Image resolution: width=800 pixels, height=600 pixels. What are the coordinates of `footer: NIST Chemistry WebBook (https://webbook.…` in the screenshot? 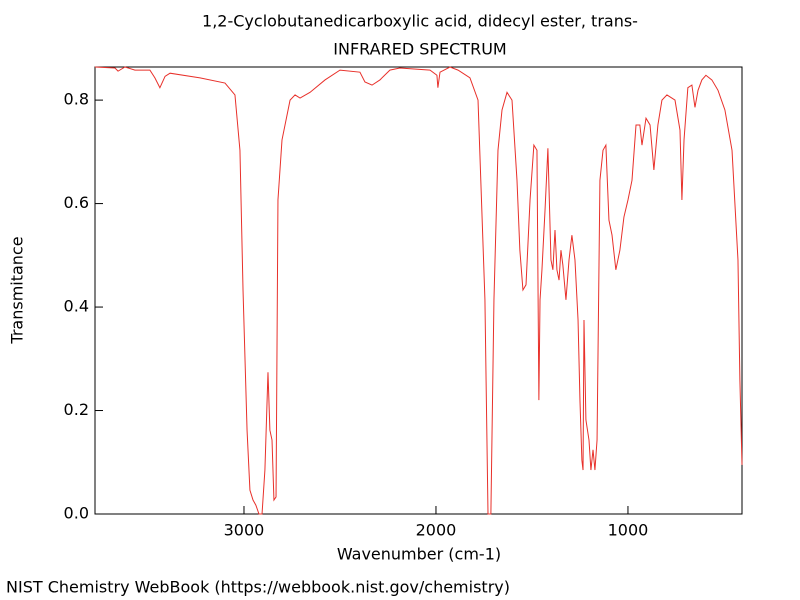 It's located at (258, 587).